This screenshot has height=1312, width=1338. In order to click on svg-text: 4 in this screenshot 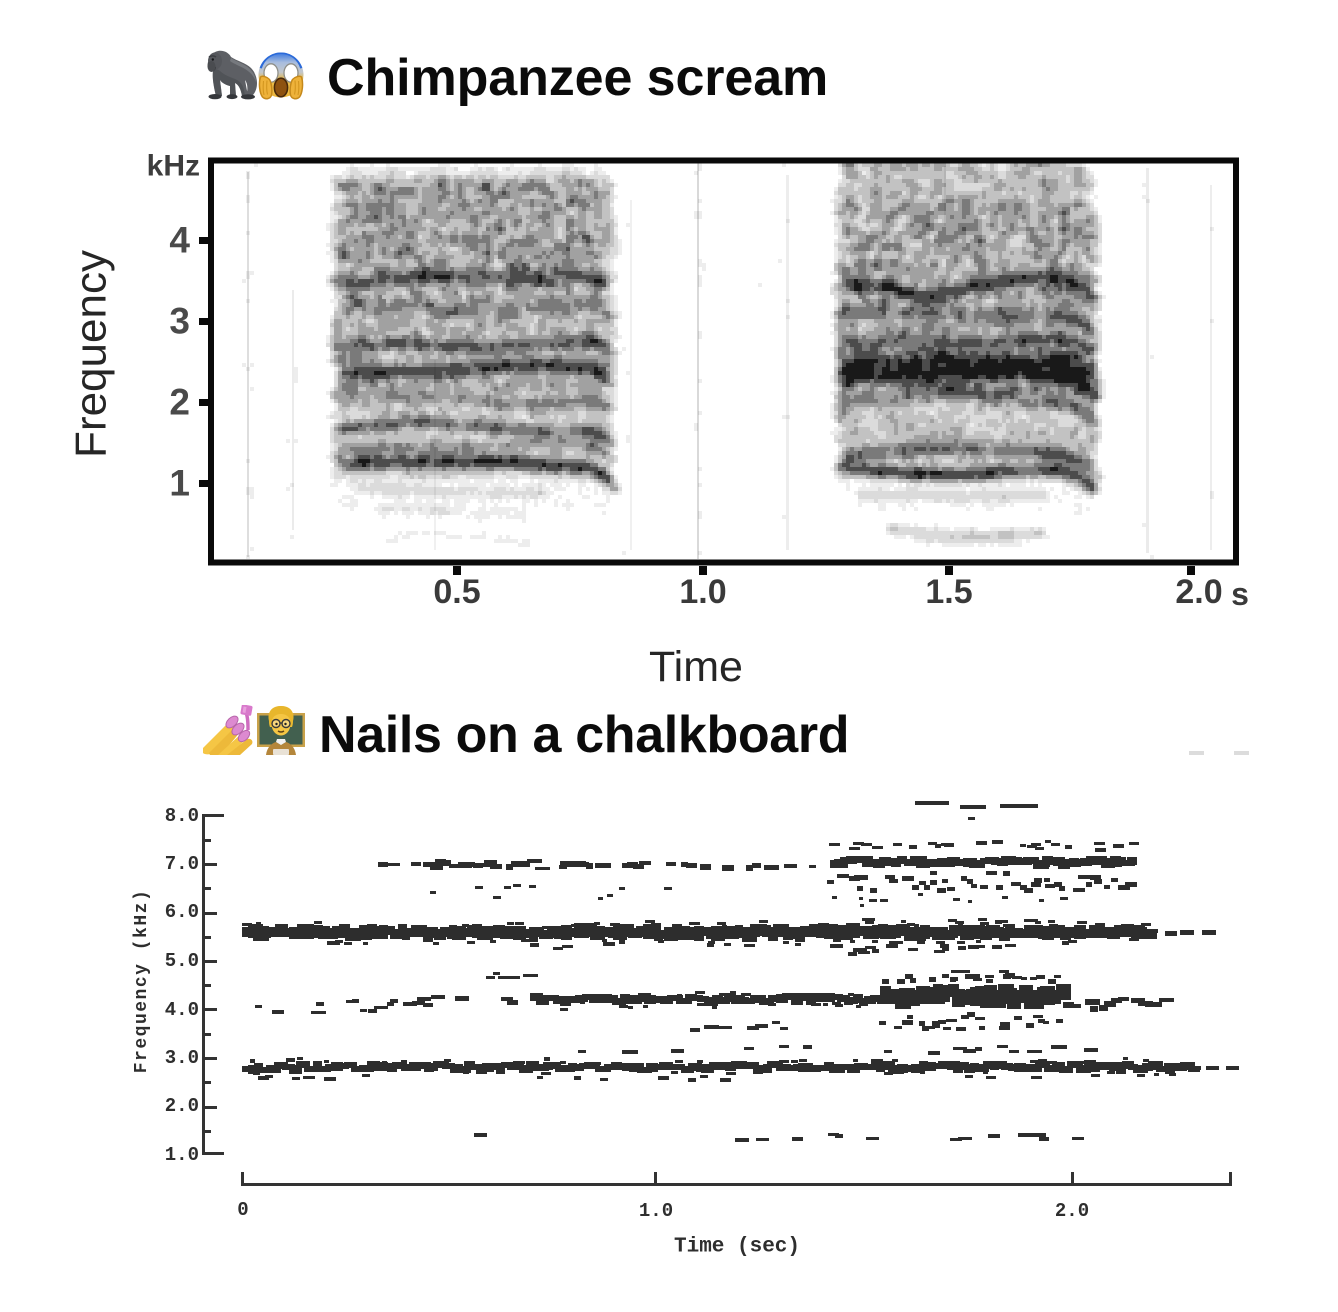, I will do `click(179, 240)`.